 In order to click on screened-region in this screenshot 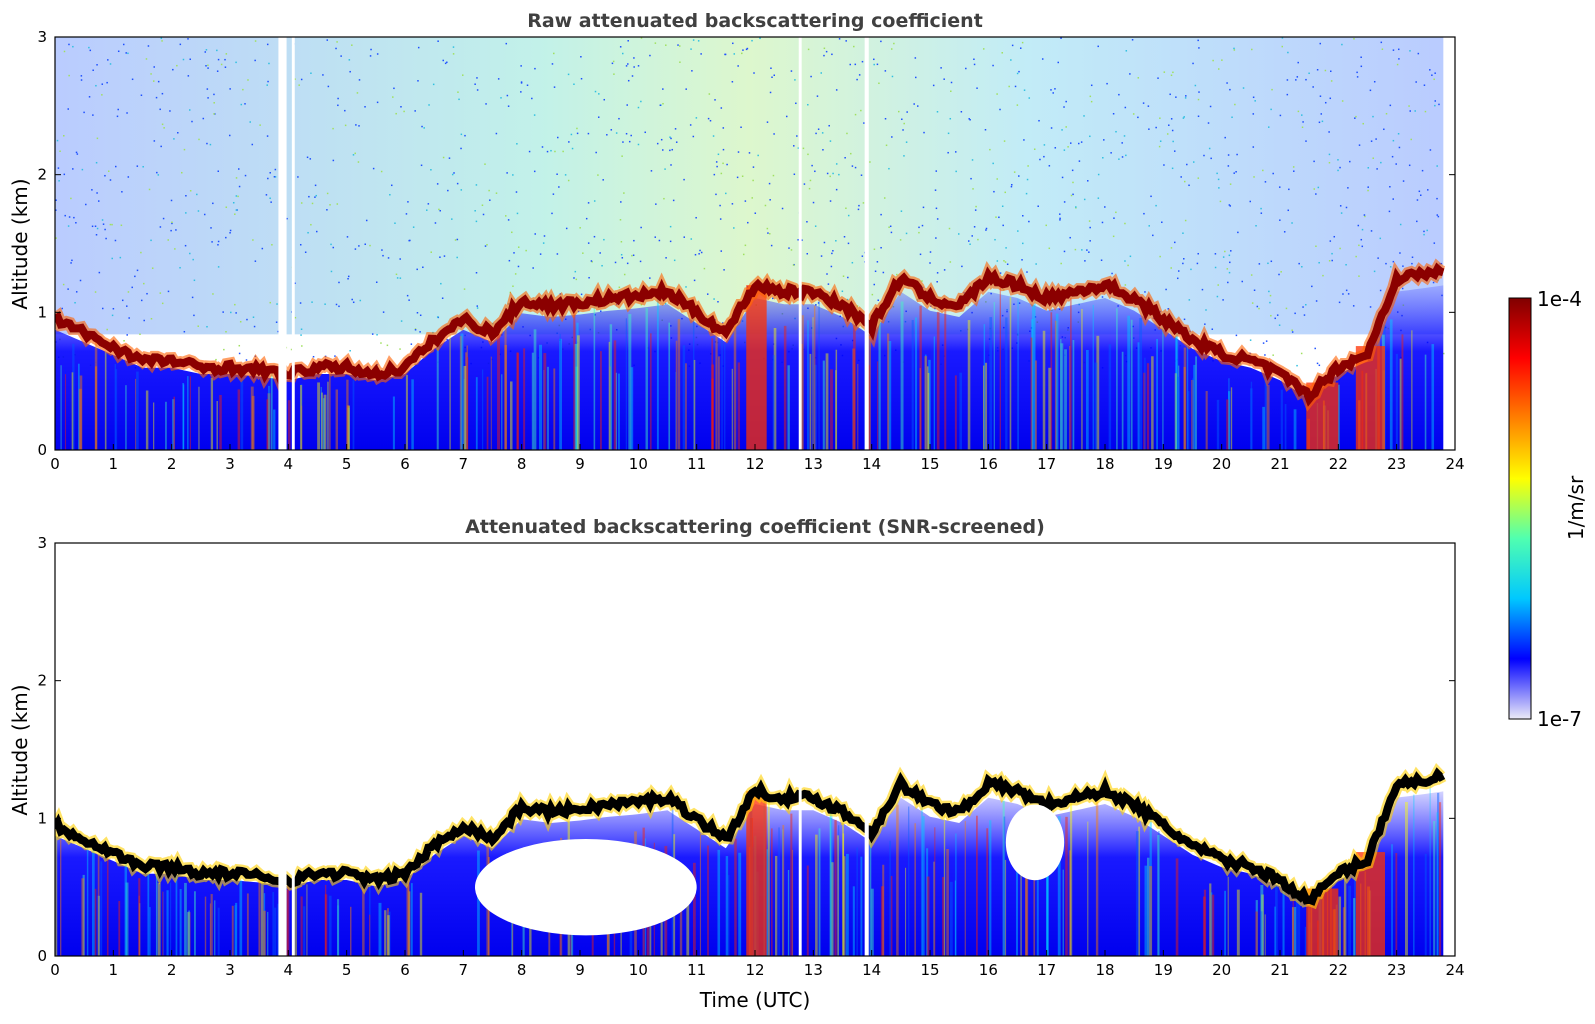, I will do `click(1035, 842)`.